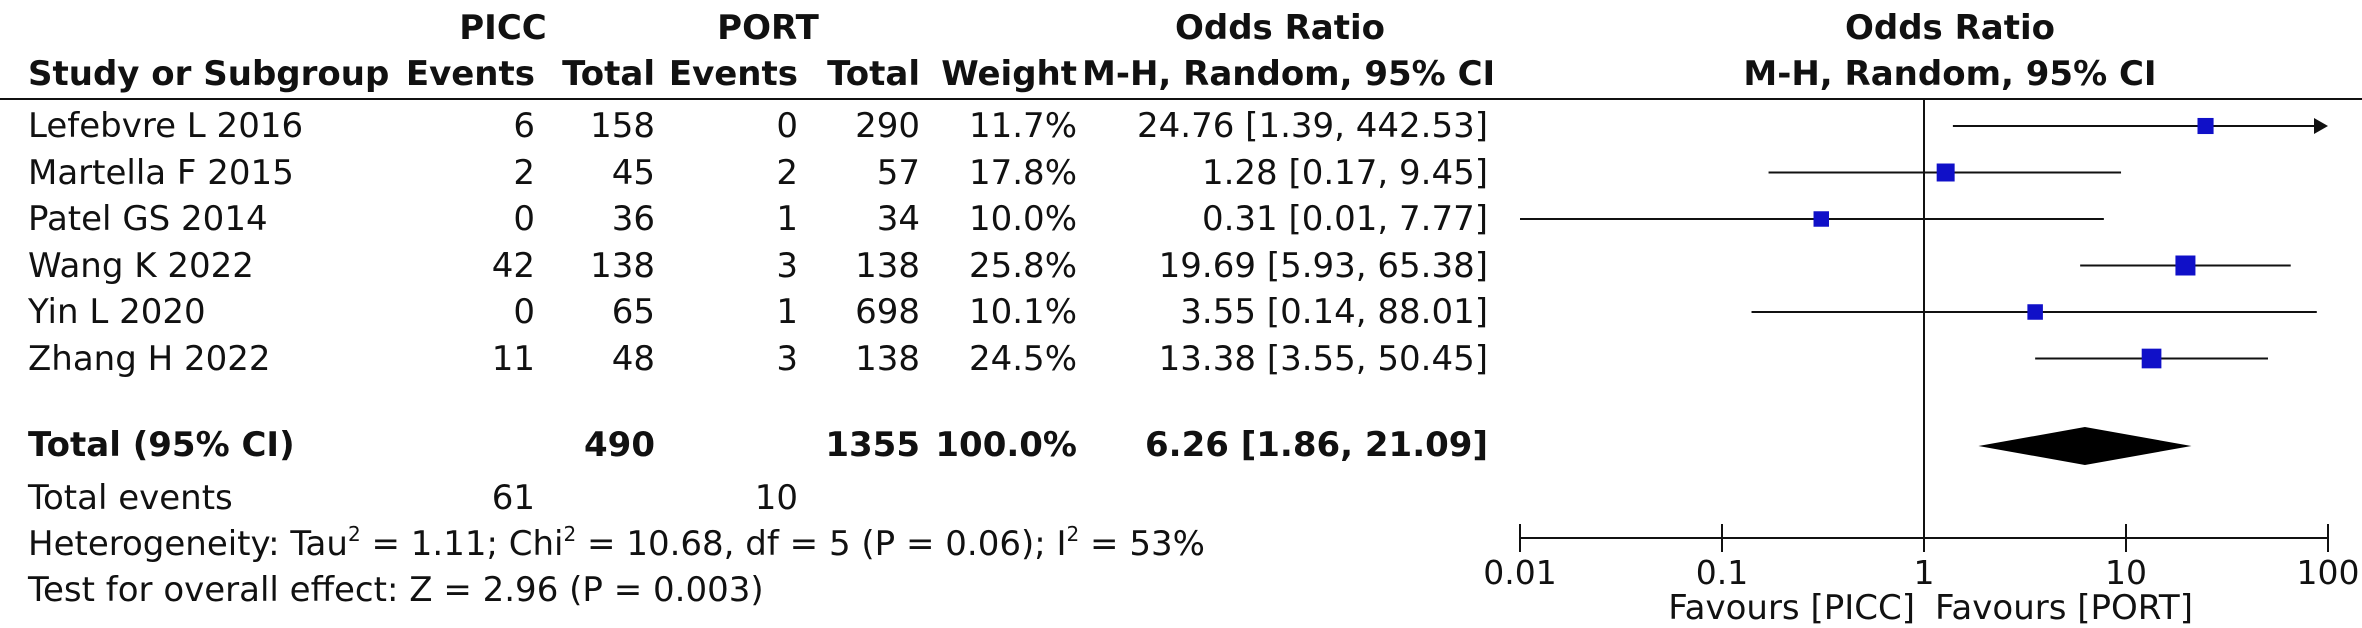  Describe the element at coordinates (873, 74) in the screenshot. I see `total2-header: Total` at that location.